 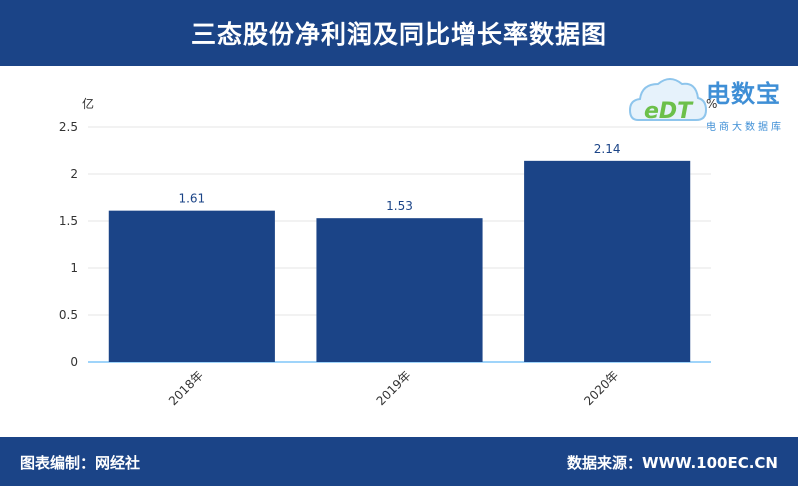 What do you see at coordinates (743, 94) in the screenshot?
I see `logo-name: 电数宝` at bounding box center [743, 94].